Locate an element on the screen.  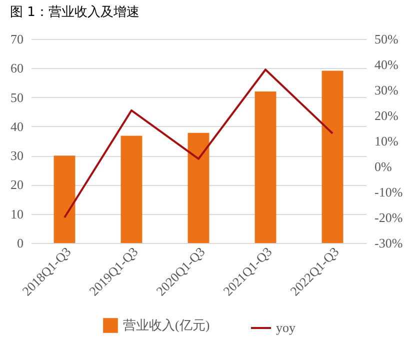
y2-tick-label: 10% is located at coordinates (386, 141).